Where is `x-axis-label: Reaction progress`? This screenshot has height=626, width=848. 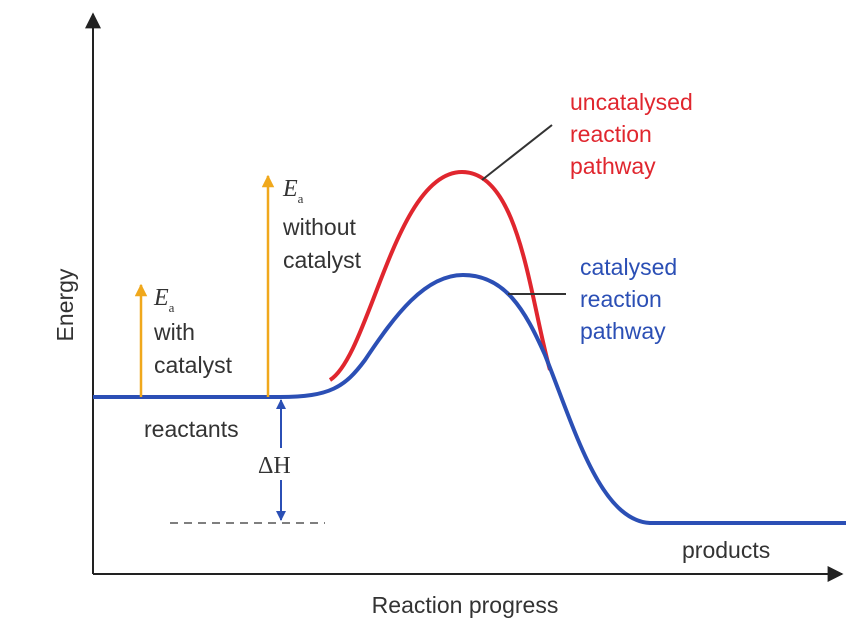 x-axis-label: Reaction progress is located at coordinates (465, 605).